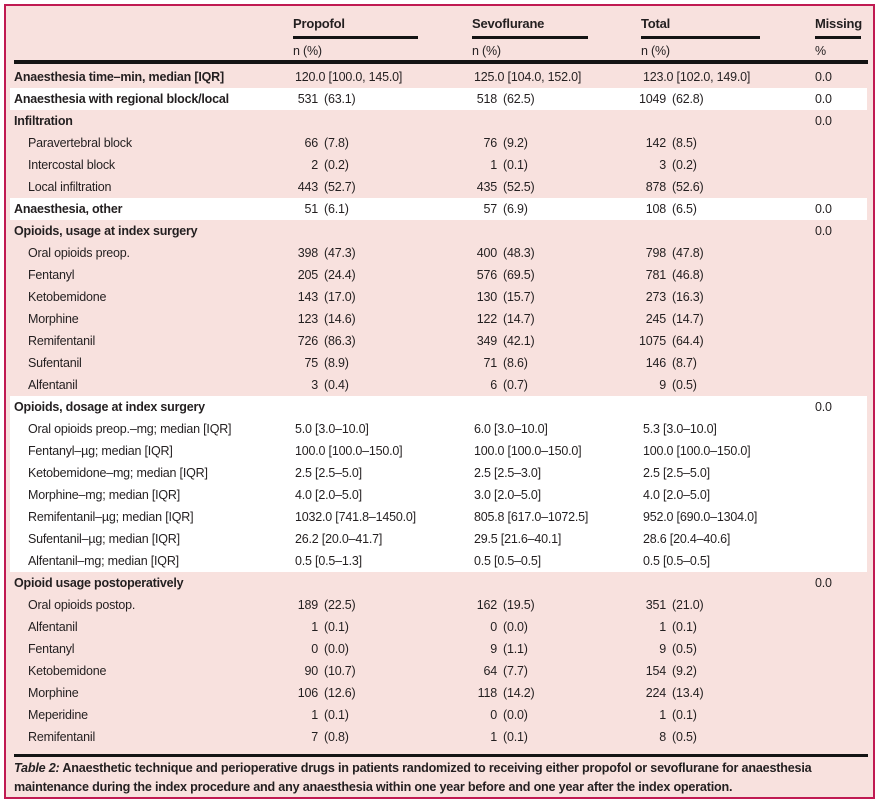 The height and width of the screenshot is (805, 881). I want to click on cell-percent: (0.8), so click(336, 737).